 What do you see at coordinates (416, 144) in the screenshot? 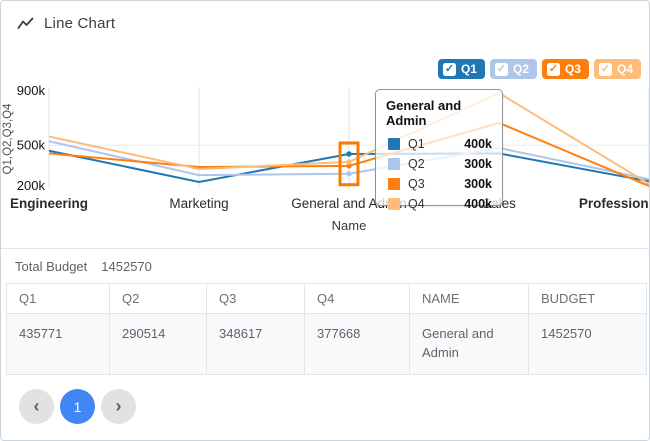
I see `tooltip-series-label: Q1` at bounding box center [416, 144].